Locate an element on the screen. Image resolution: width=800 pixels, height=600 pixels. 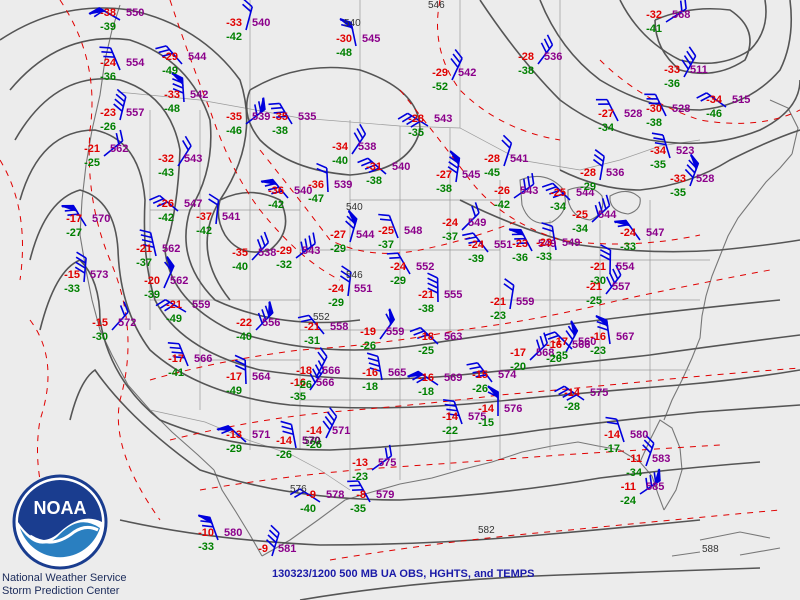
station-dewpoint: -46 is located at coordinates (234, 131).